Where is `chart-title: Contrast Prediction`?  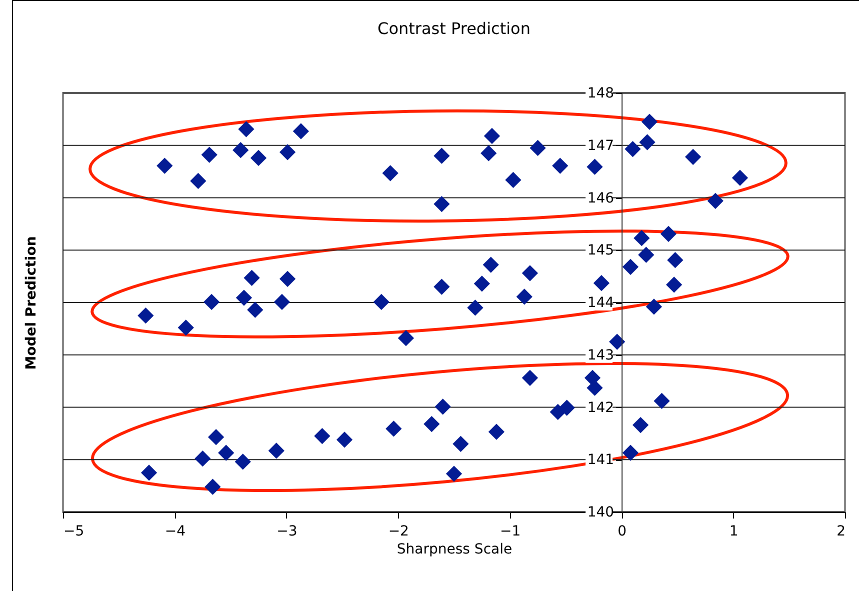
chart-title: Contrast Prediction is located at coordinates (454, 28).